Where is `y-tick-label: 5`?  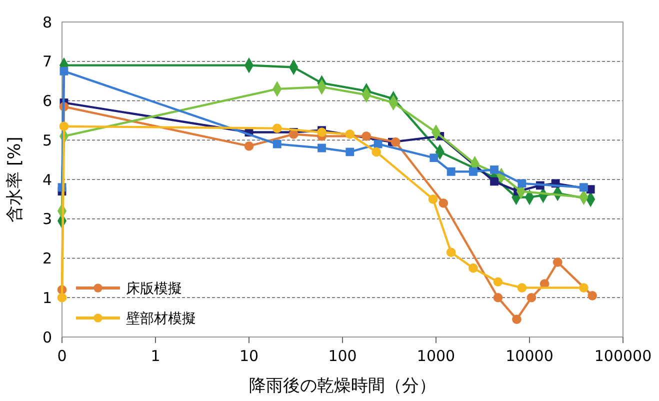
y-tick-label: 5 is located at coordinates (47, 140).